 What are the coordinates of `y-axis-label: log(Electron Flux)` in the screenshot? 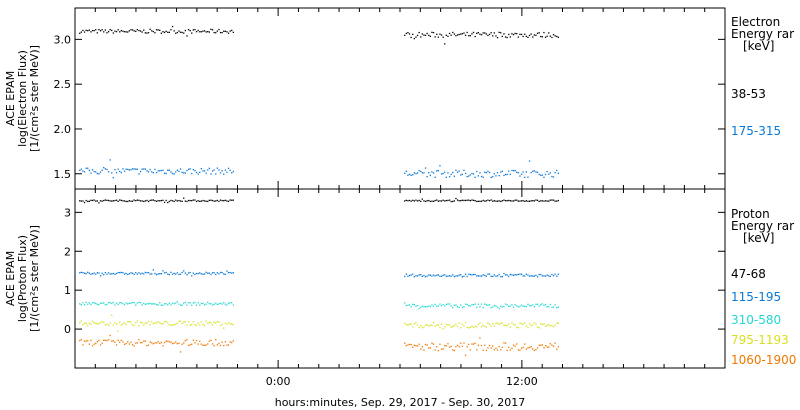 It's located at (22, 98).